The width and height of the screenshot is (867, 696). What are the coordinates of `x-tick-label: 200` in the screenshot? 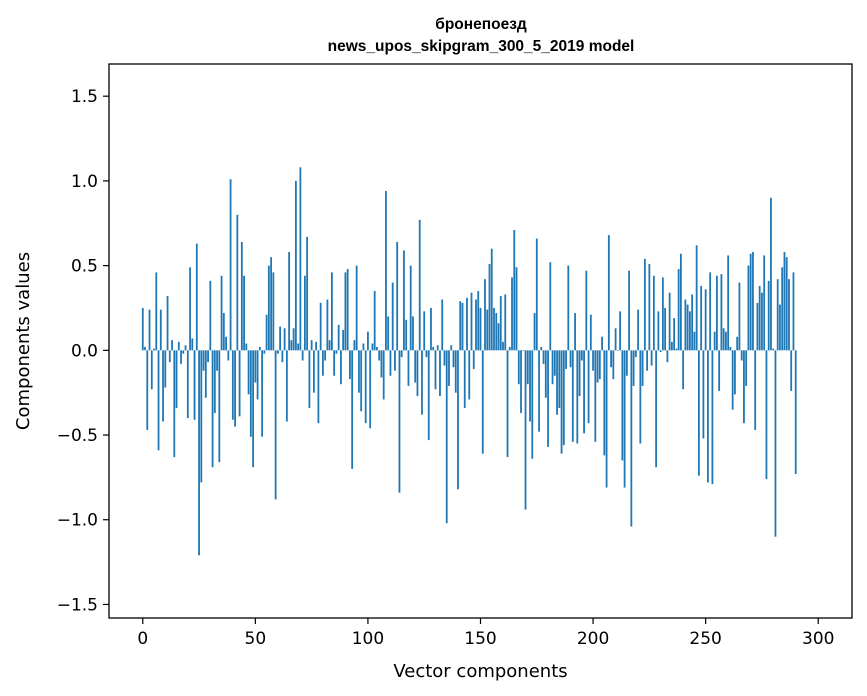 It's located at (593, 639).